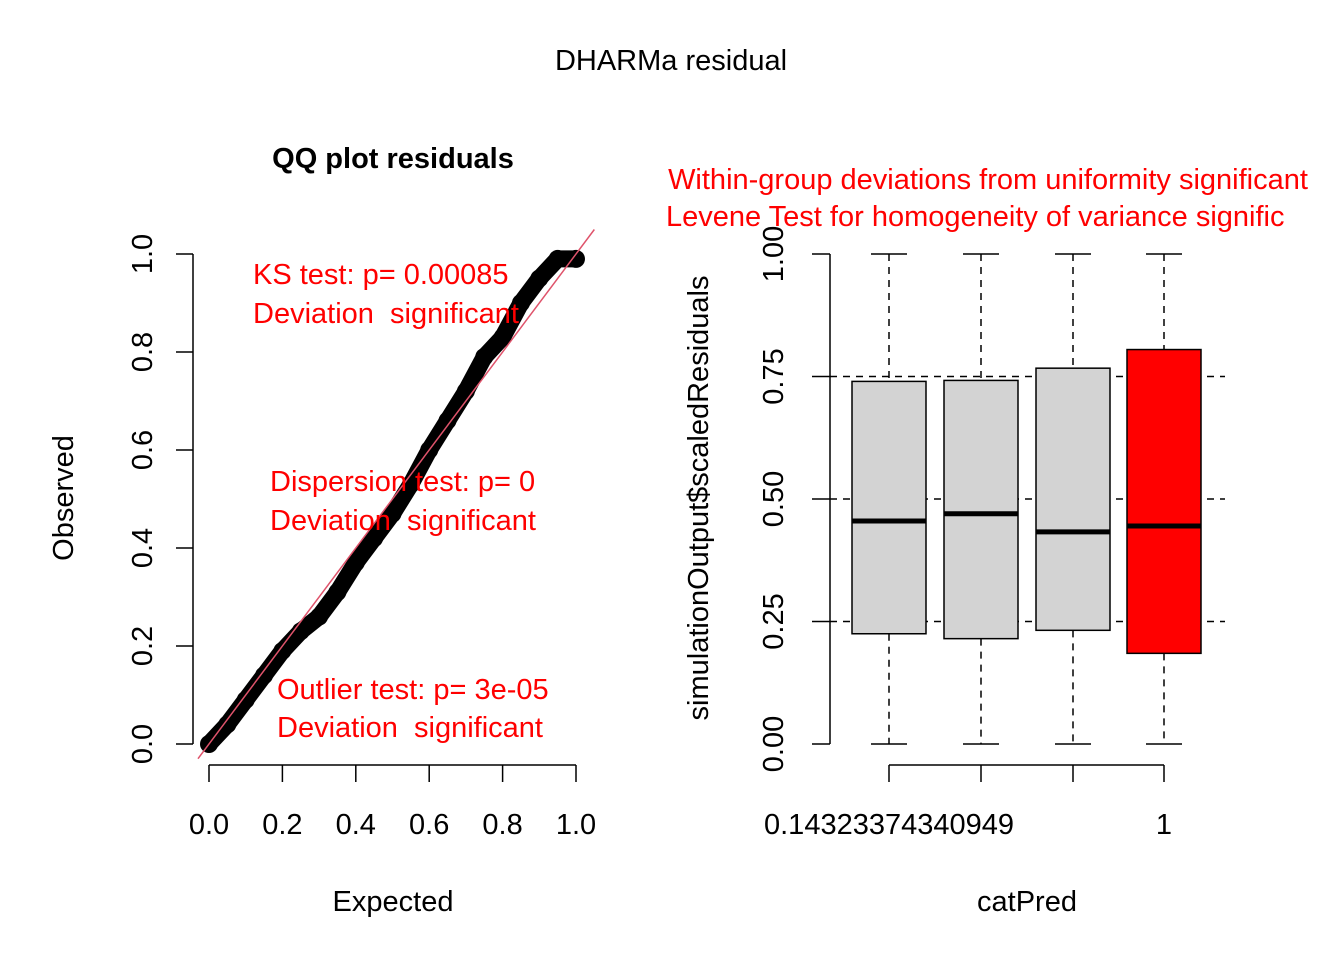 This screenshot has width=1344, height=960. Describe the element at coordinates (386, 314) in the screenshot. I see `ks-test-line-2: Deviation significant` at that location.